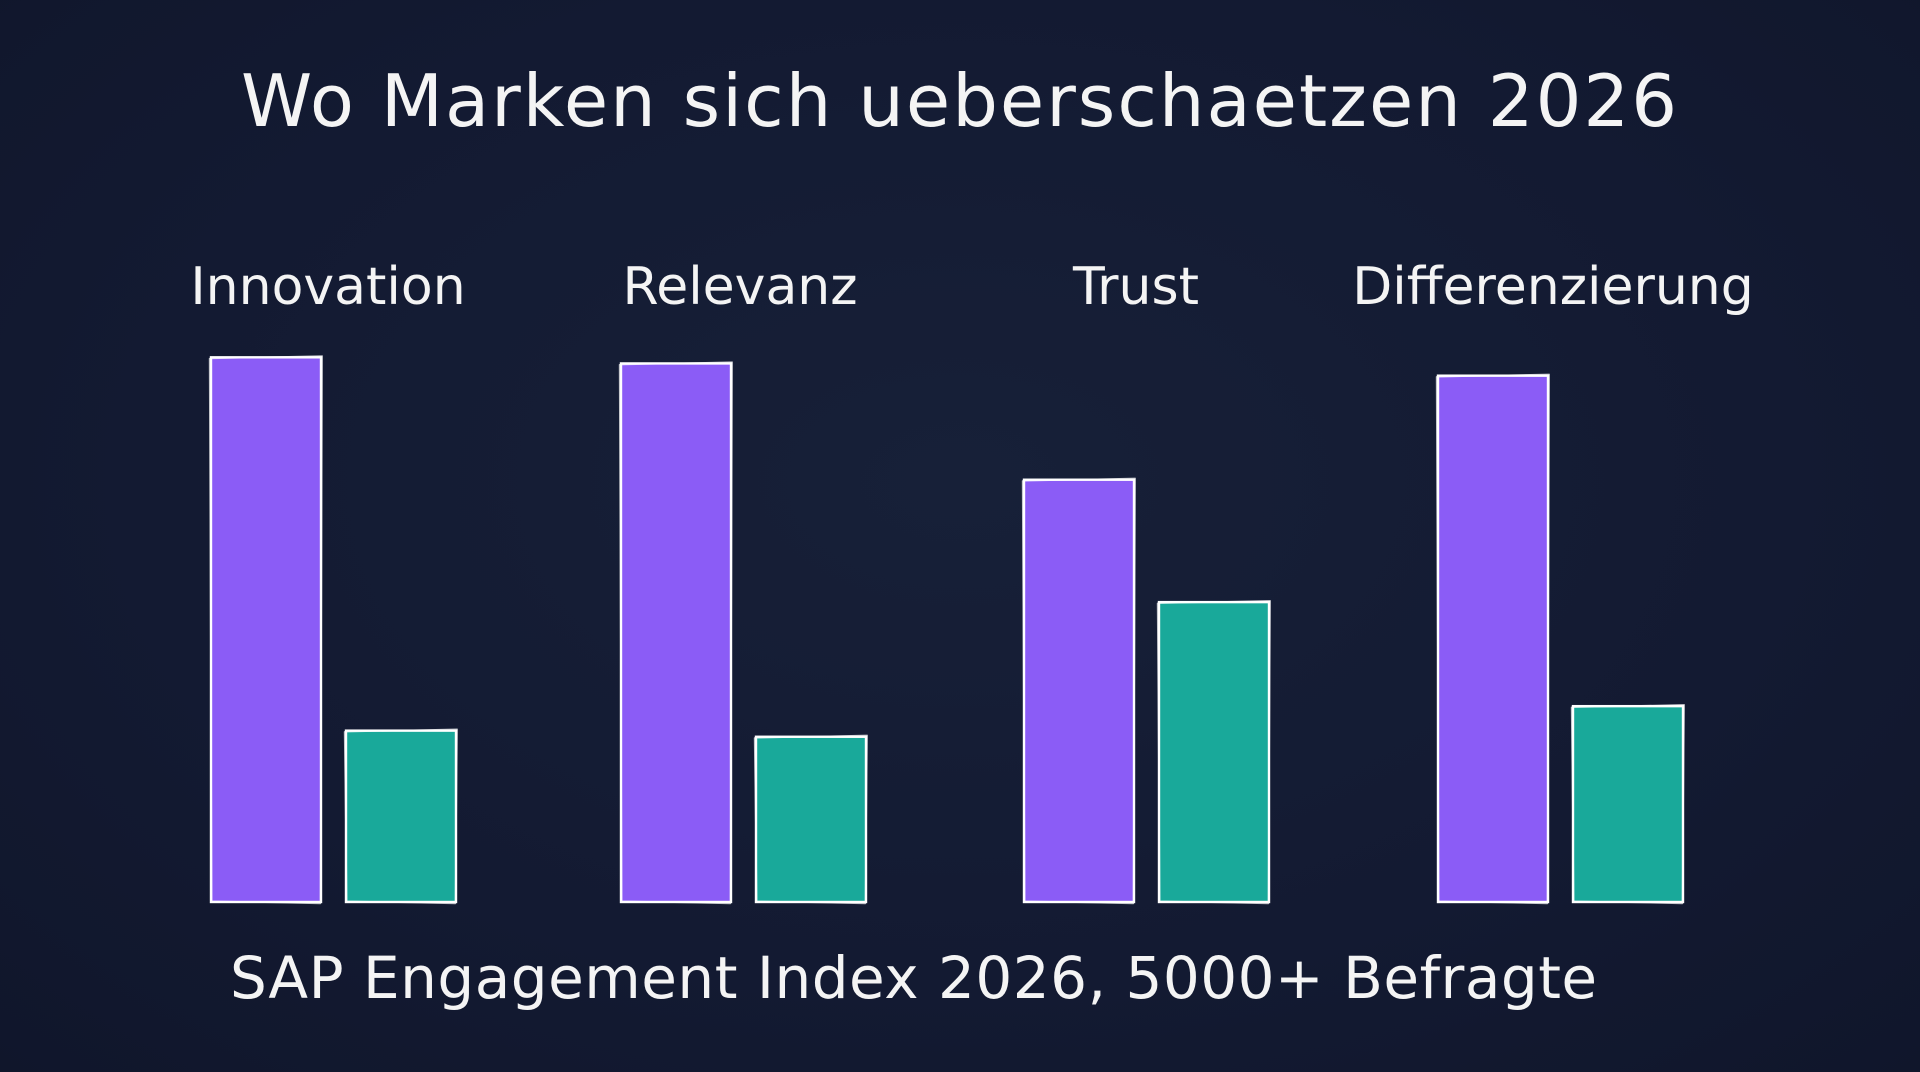 The width and height of the screenshot is (1920, 1072). What do you see at coordinates (1553, 287) in the screenshot?
I see `category-label-differenzierung: Differenzierung` at bounding box center [1553, 287].